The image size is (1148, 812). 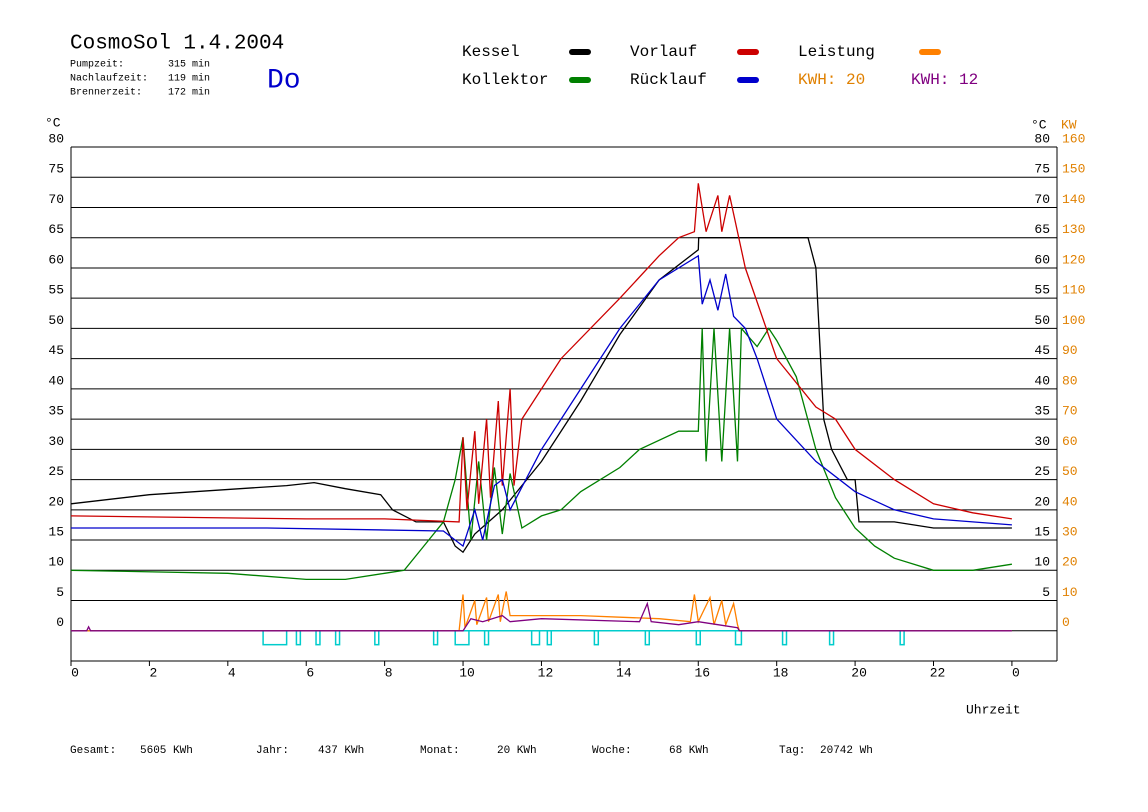 I want to click on y-tick-label: 70, so click(x=56, y=199).